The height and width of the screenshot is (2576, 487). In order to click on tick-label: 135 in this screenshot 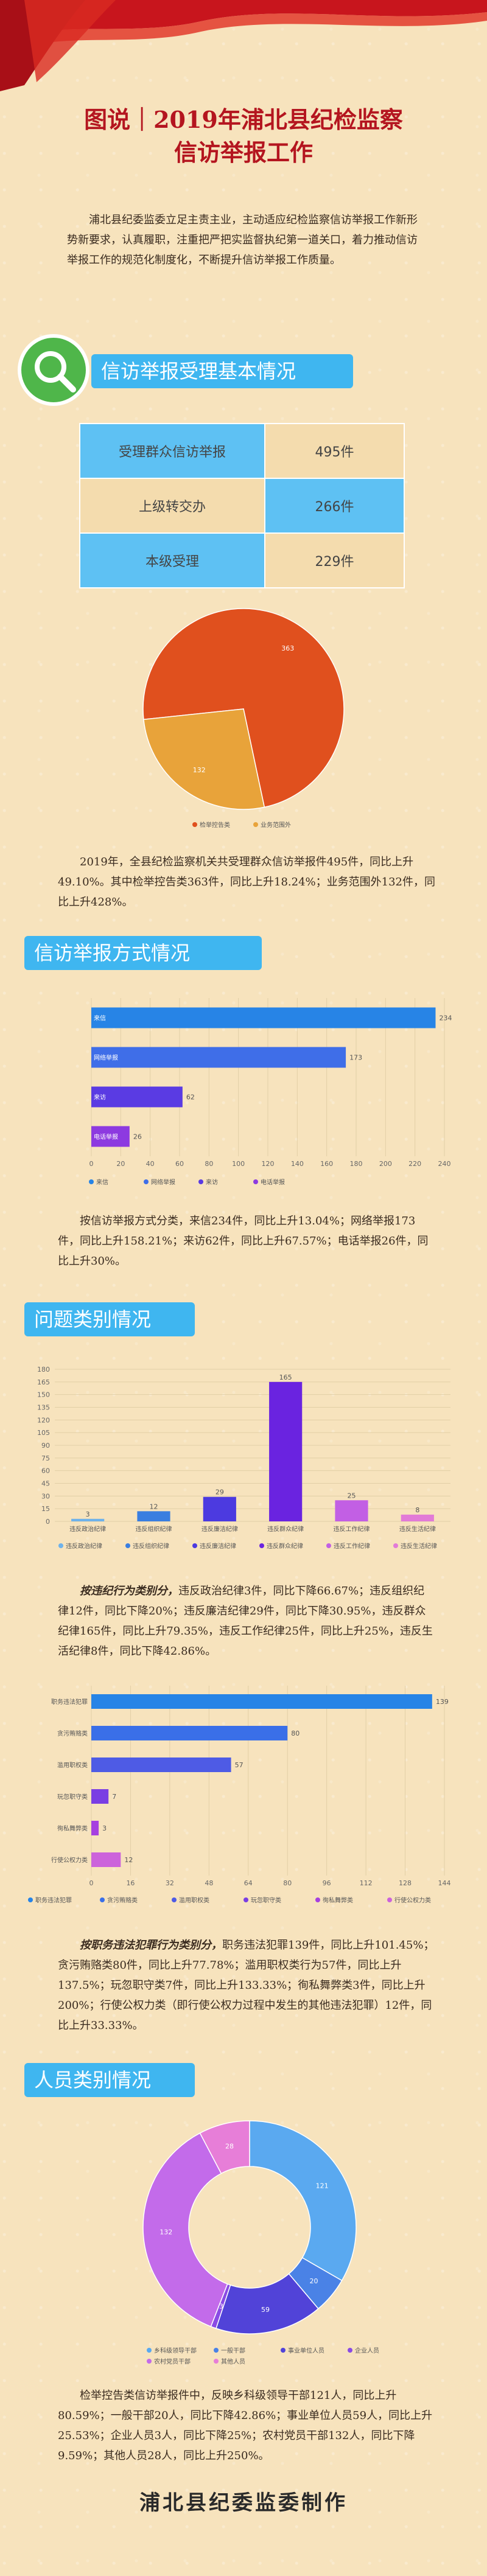, I will do `click(43, 1408)`.